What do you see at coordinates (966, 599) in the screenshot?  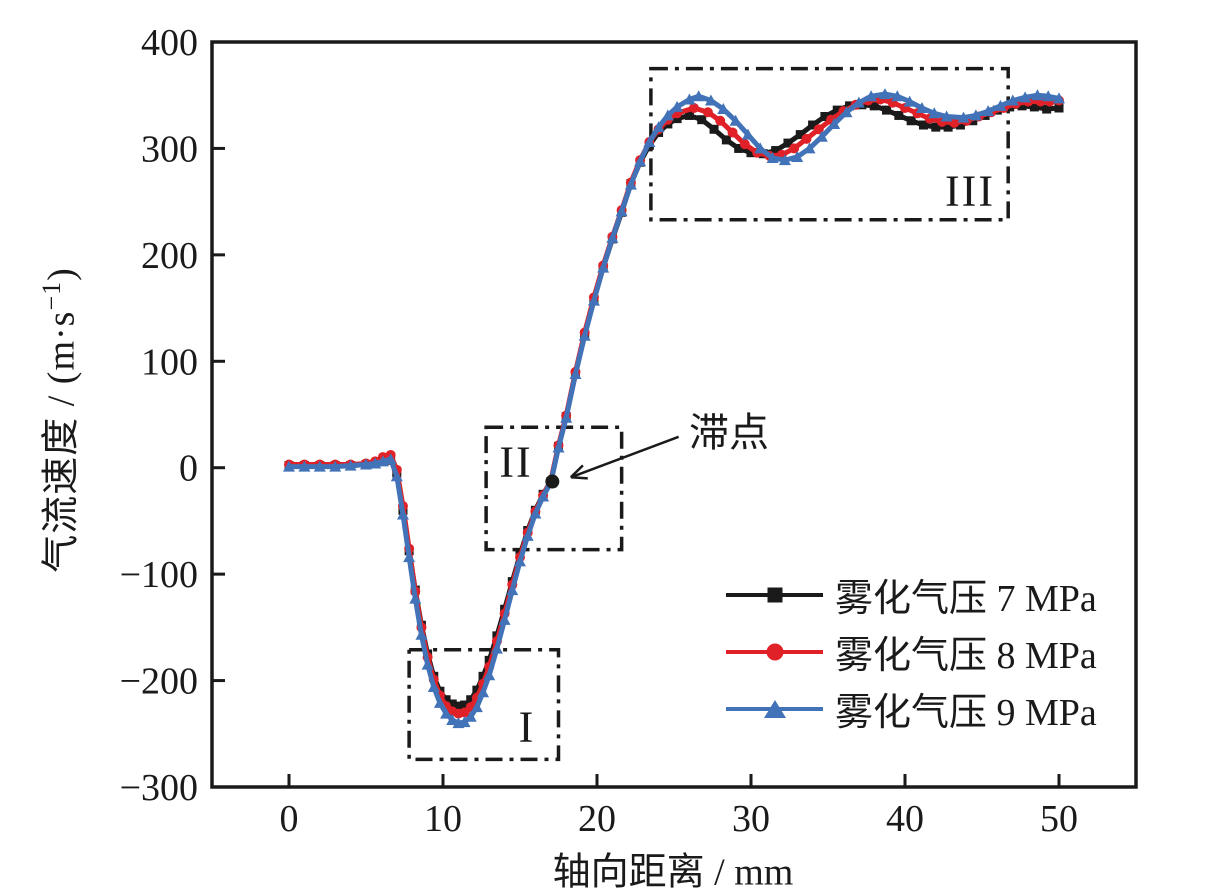 I see `legend-label-7mpa: 雾化气压 7 MPa` at bounding box center [966, 599].